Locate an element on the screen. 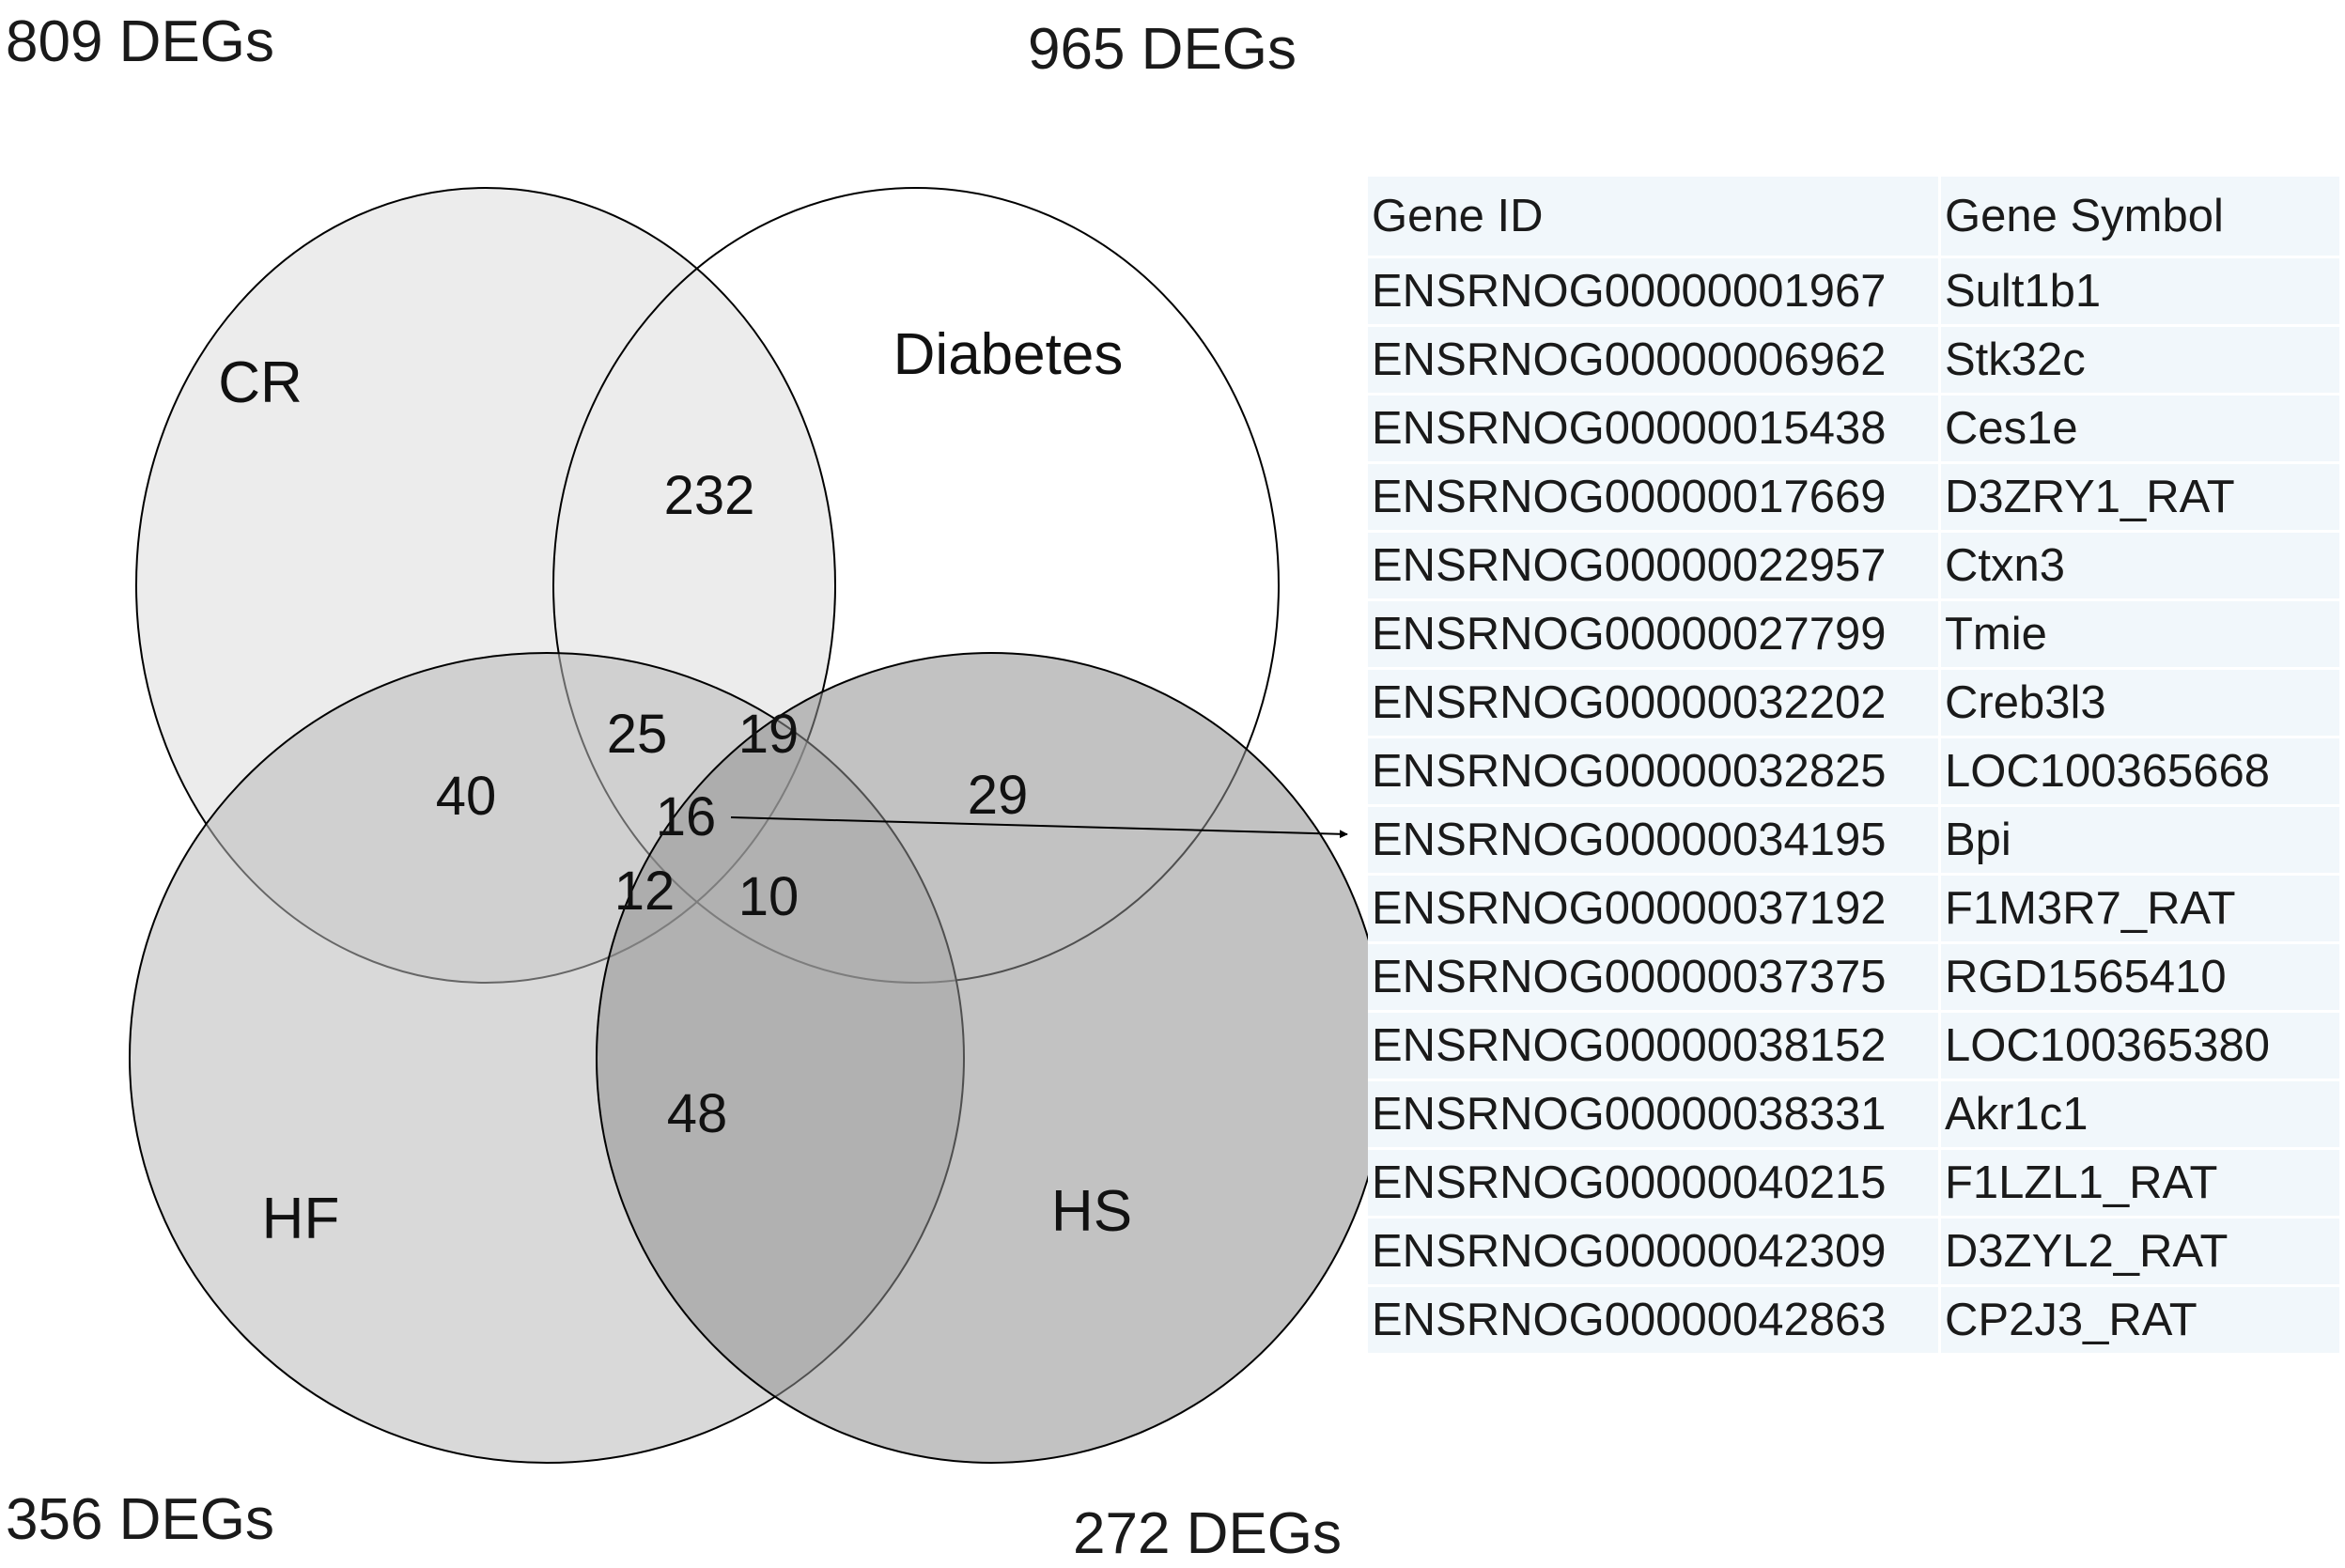 This screenshot has width=2345, height=1568. table-row: ENSRNOG00000022957 Ctxn3 is located at coordinates (1854, 565).